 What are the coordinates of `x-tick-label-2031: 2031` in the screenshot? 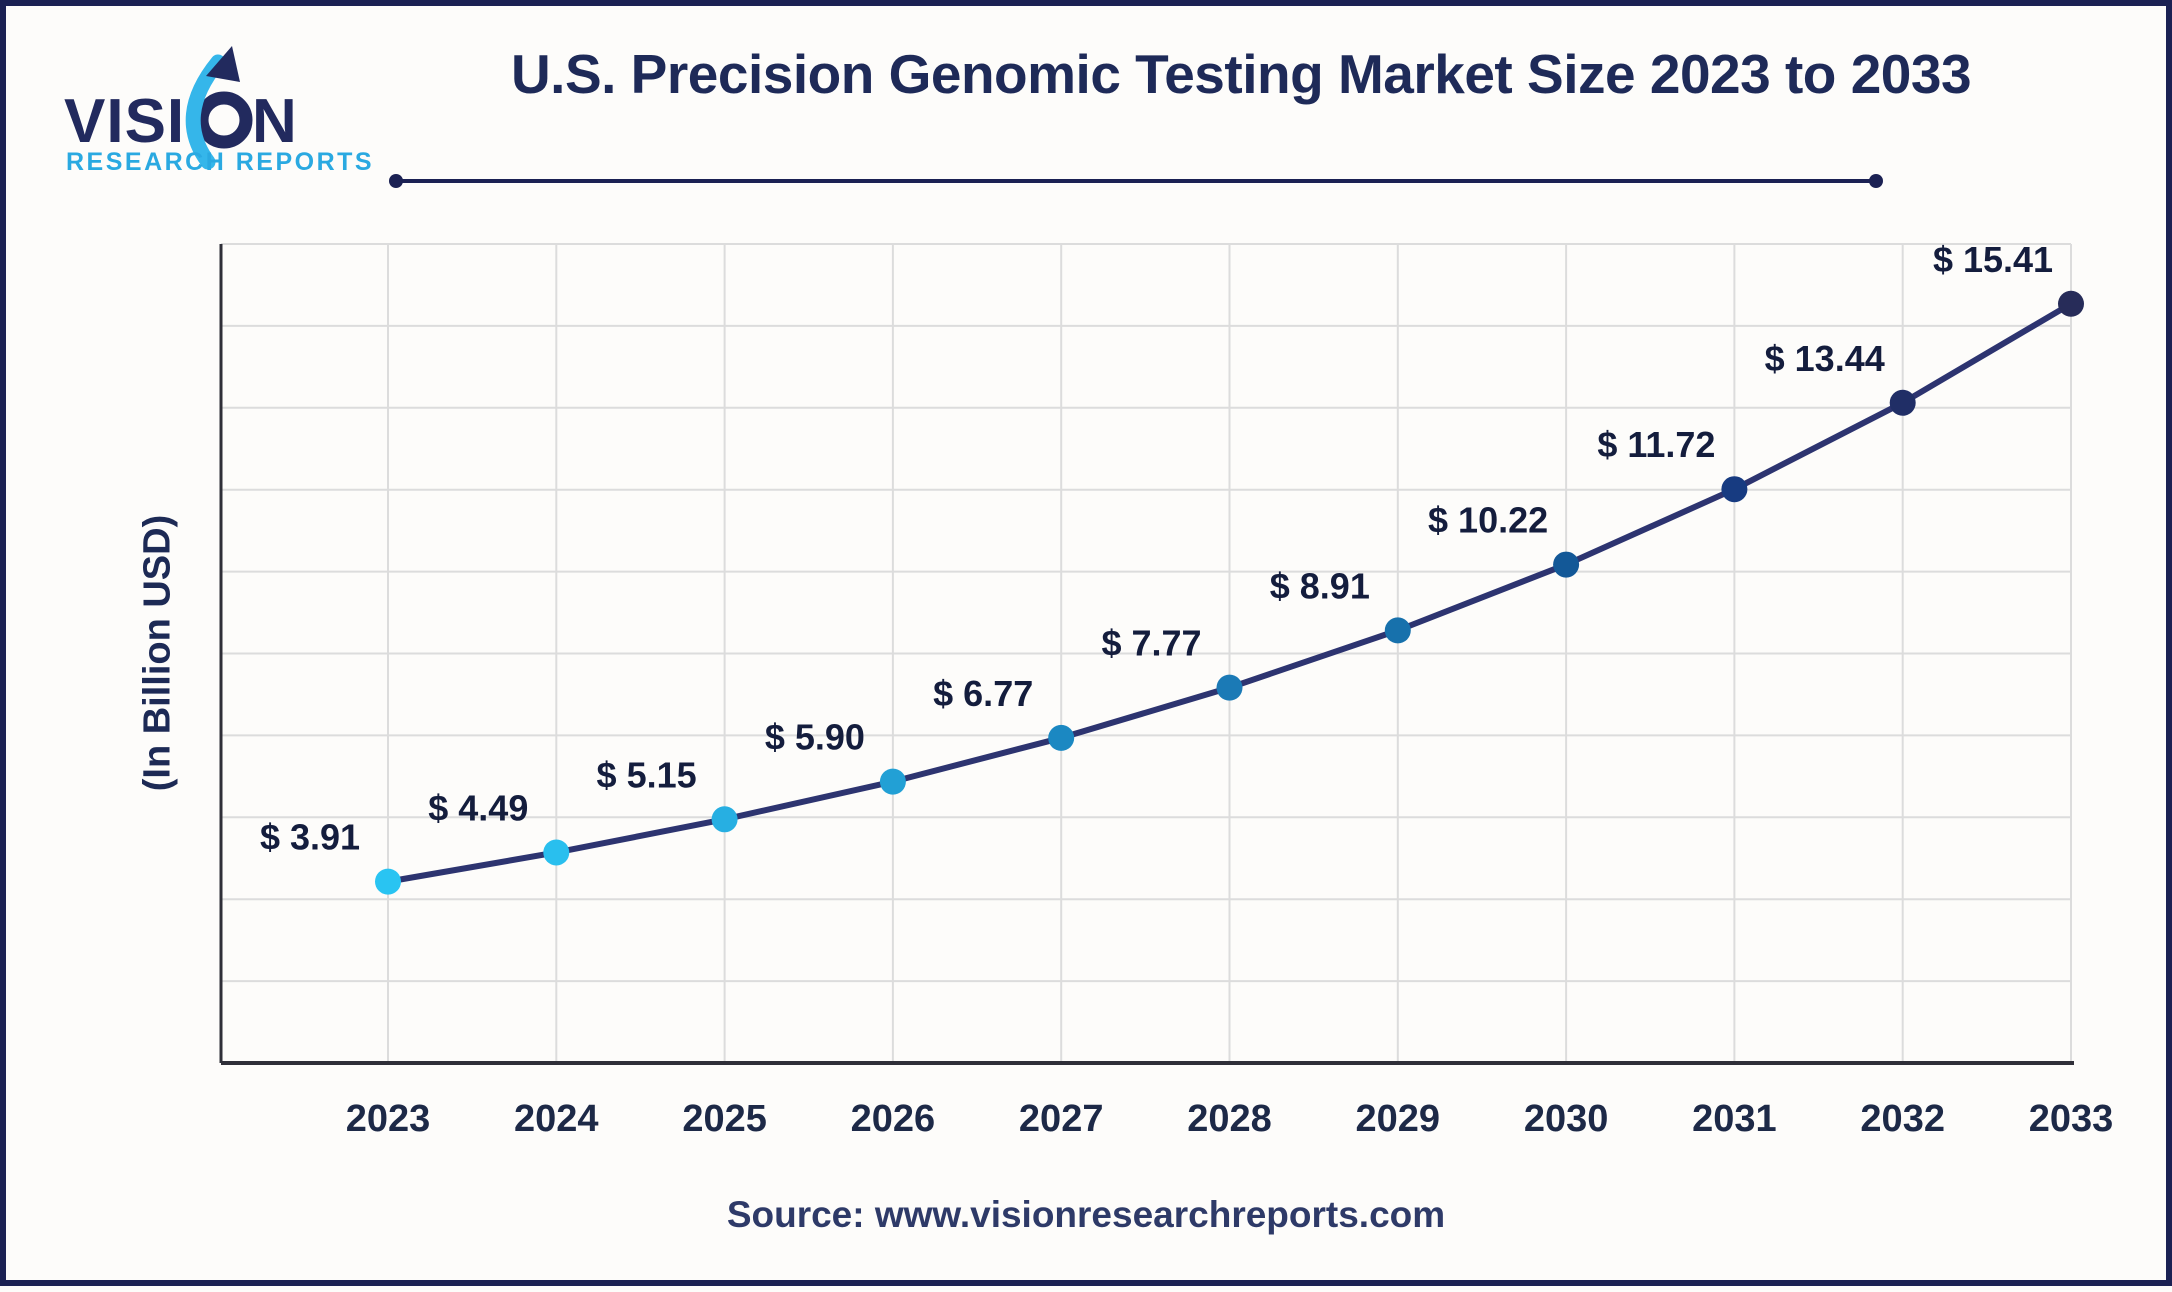 It's located at (1734, 1119).